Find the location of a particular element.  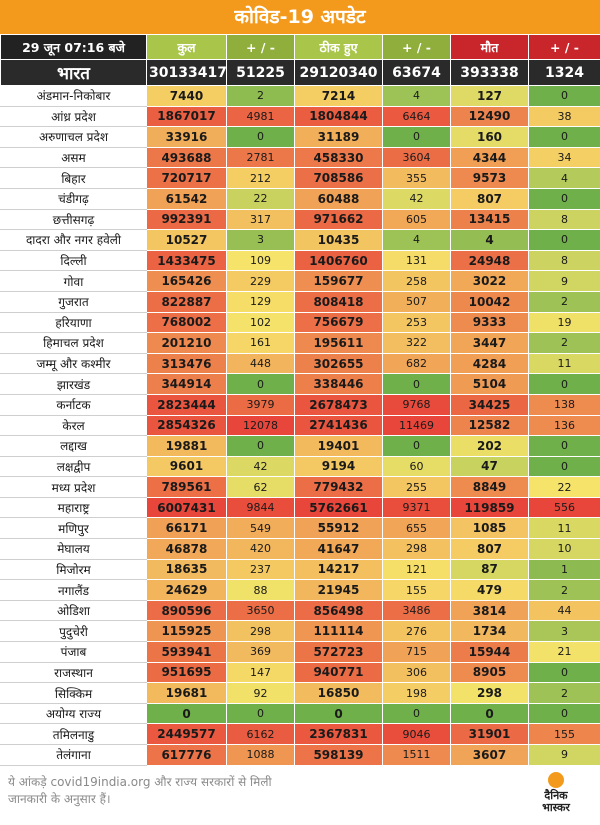

state-name: मेघालय is located at coordinates (73, 549).